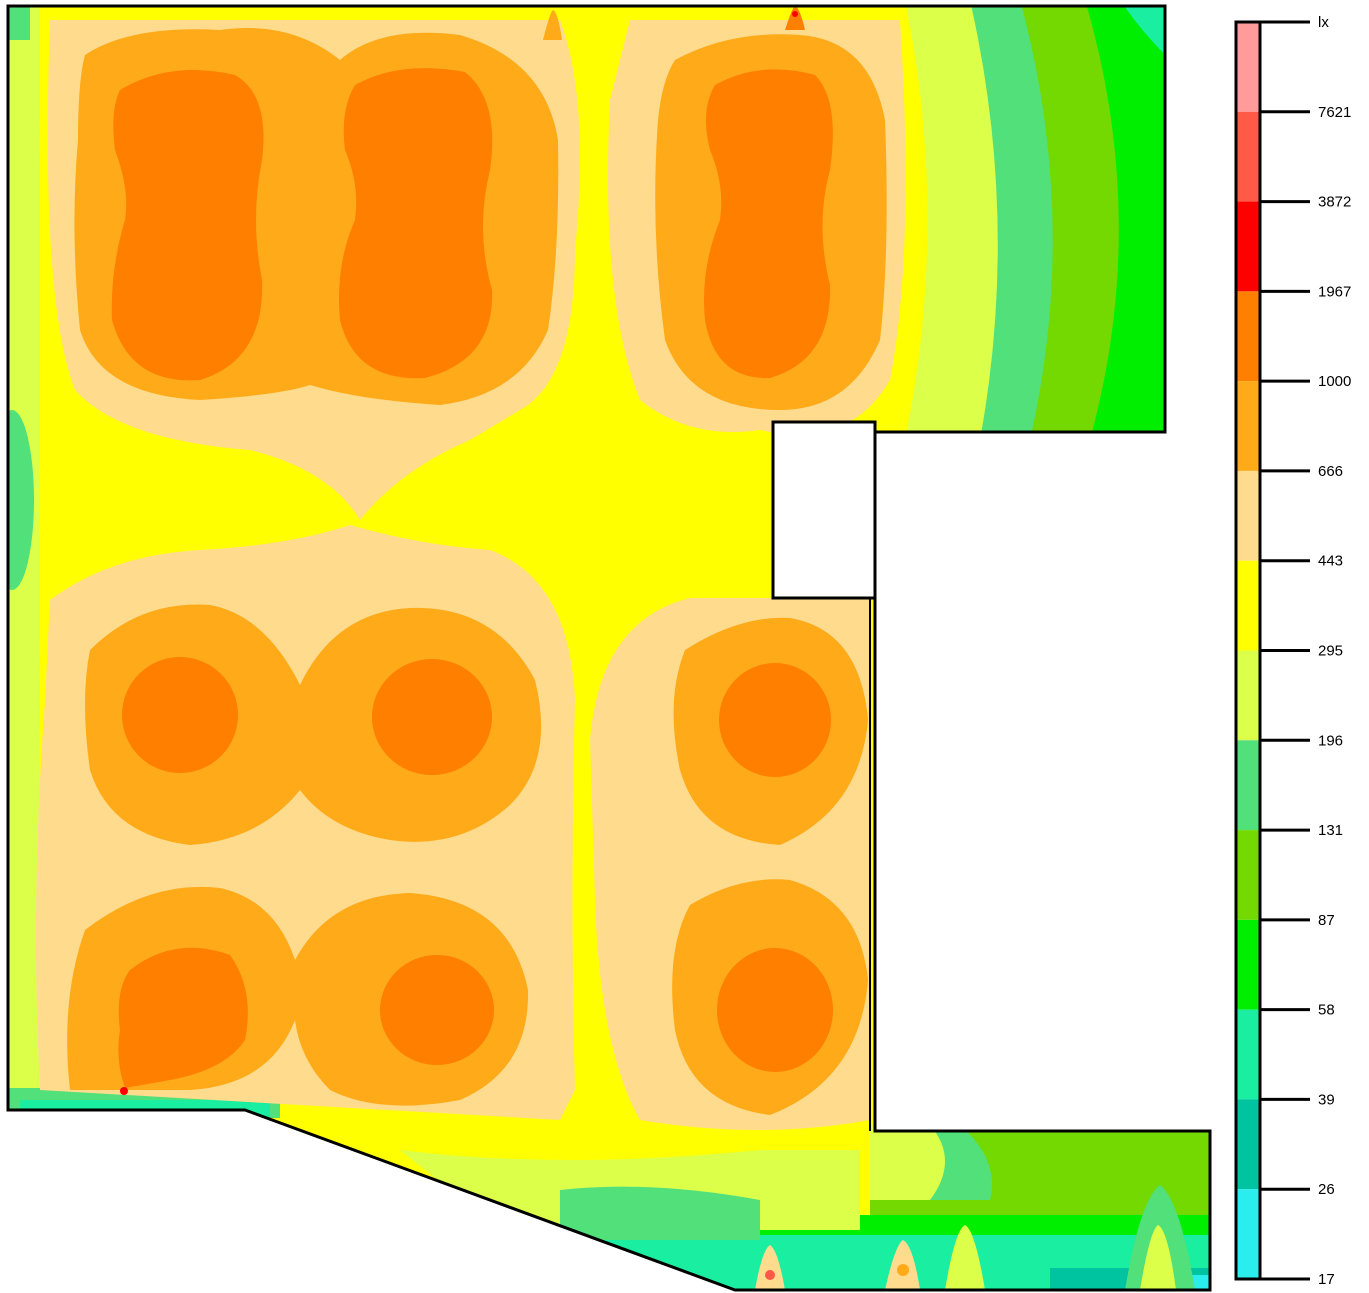 This screenshot has width=1369, height=1293. Describe the element at coordinates (1330, 471) in the screenshot. I see `legend-tick-label: 666` at that location.